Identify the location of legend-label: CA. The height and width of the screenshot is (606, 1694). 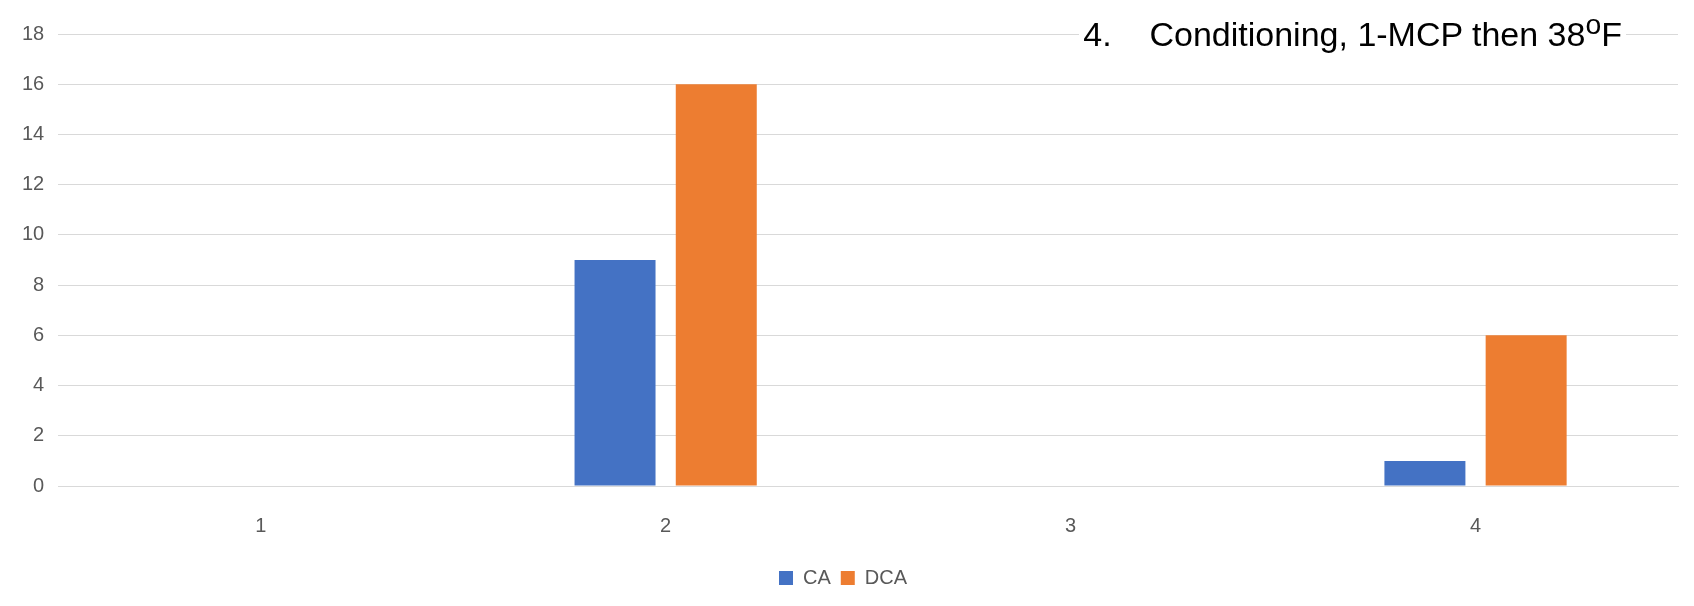
(817, 576).